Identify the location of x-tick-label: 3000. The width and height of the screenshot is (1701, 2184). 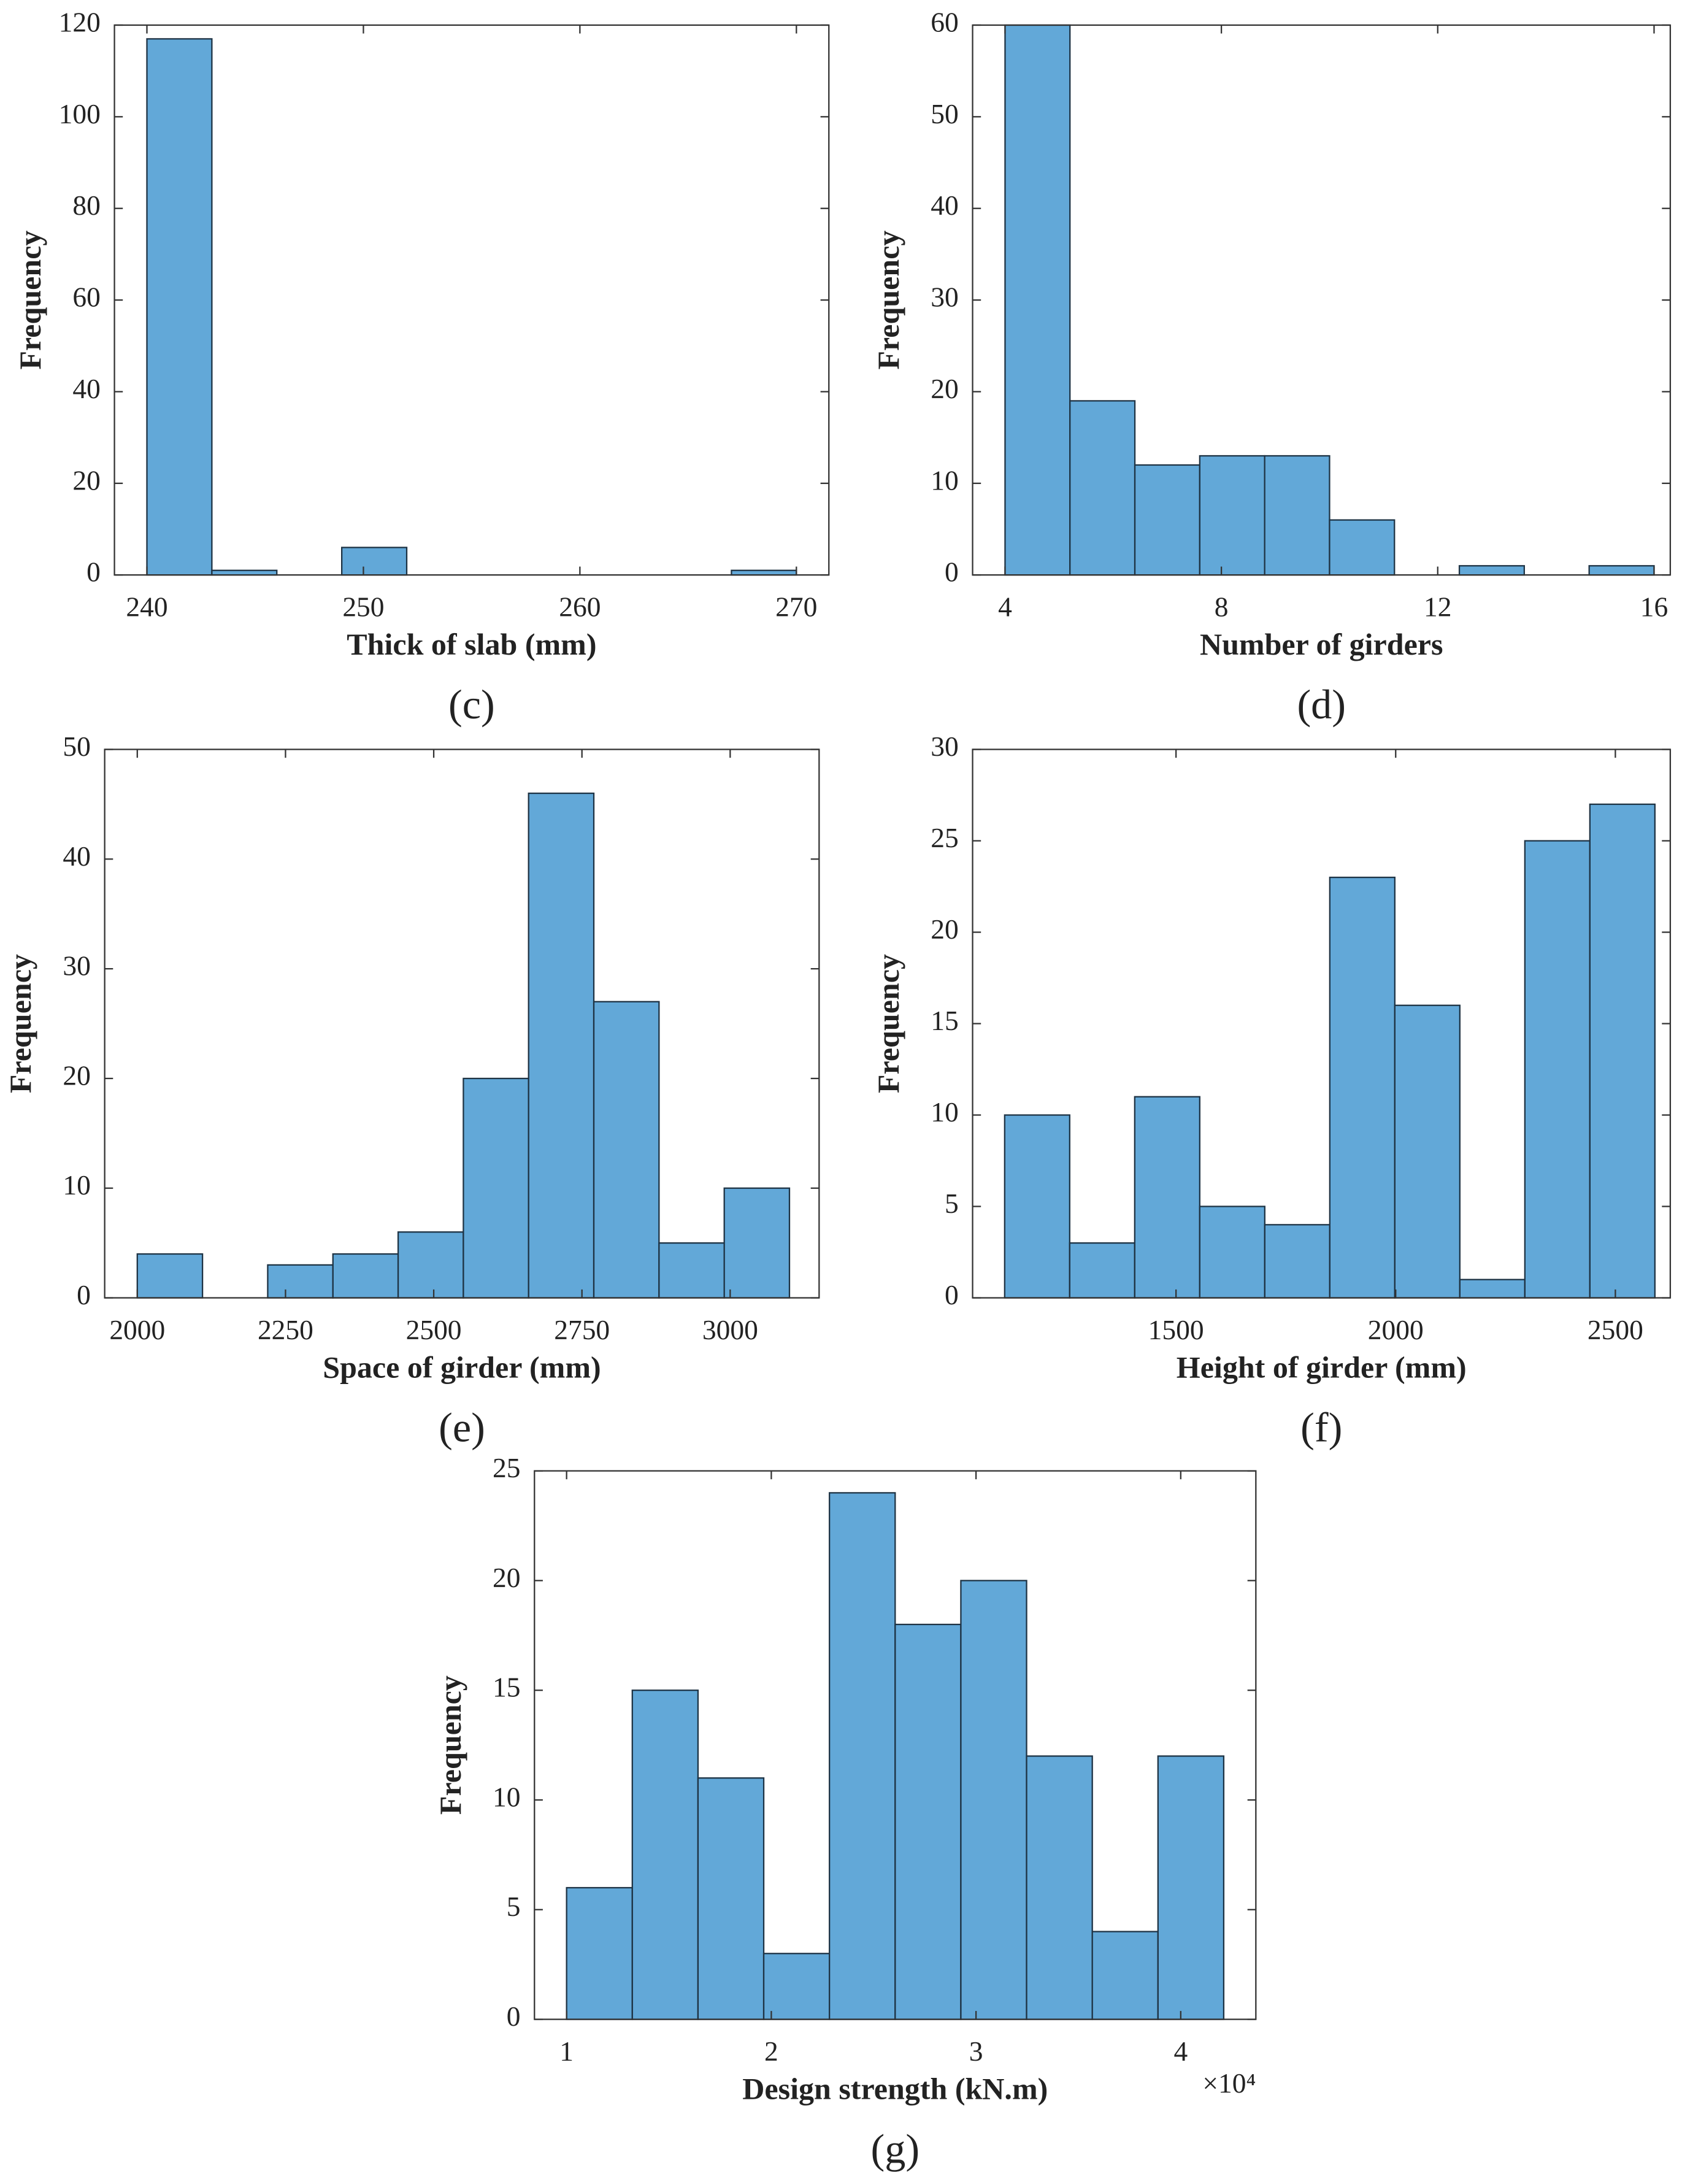
(730, 1329).